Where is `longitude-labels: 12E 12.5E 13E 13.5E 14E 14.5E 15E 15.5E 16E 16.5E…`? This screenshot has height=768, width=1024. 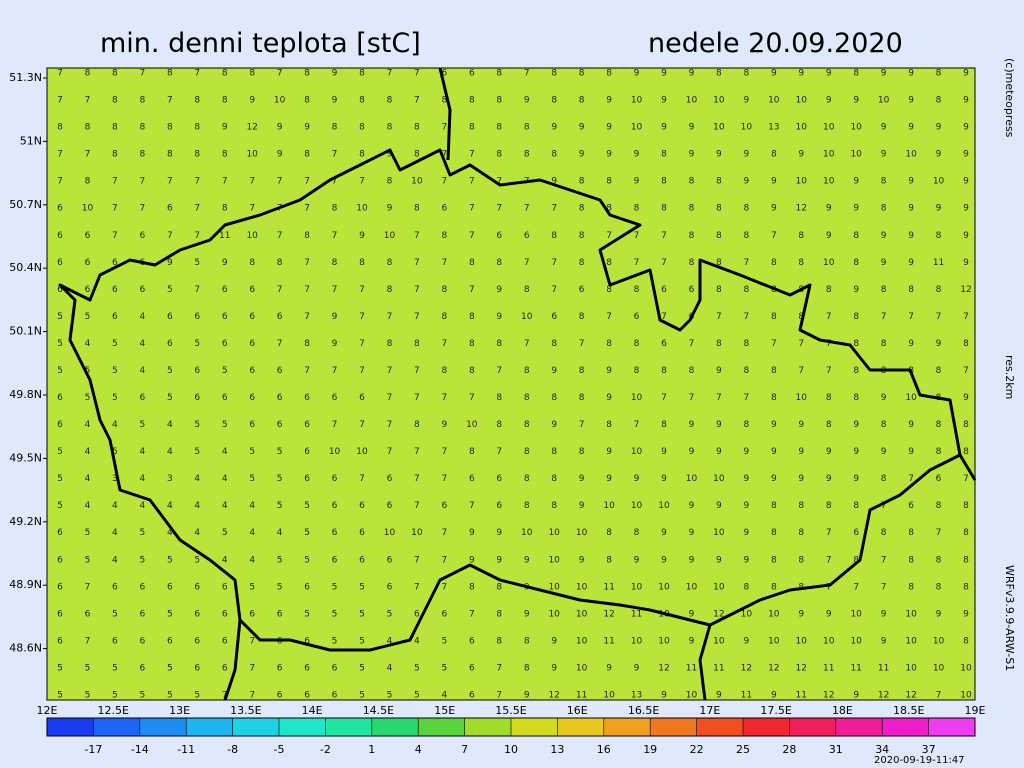
longitude-labels: 12E 12.5E 13E 13.5E 14E 14.5E 15E 15.5E 16E 16.5E… is located at coordinates (511, 710).